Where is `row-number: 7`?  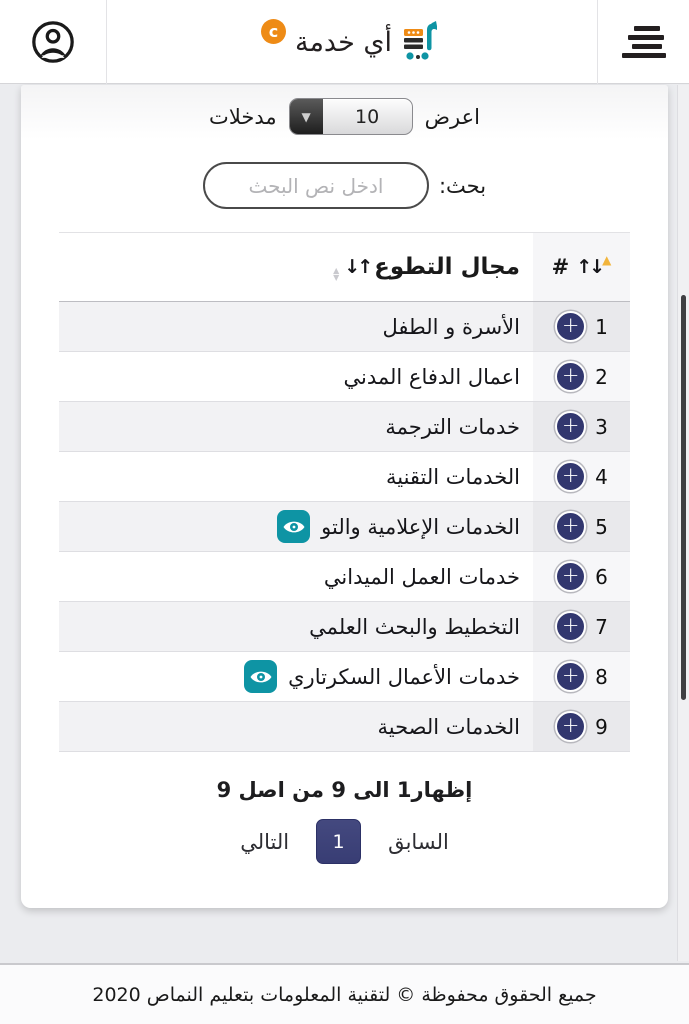 row-number: 7 is located at coordinates (601, 626).